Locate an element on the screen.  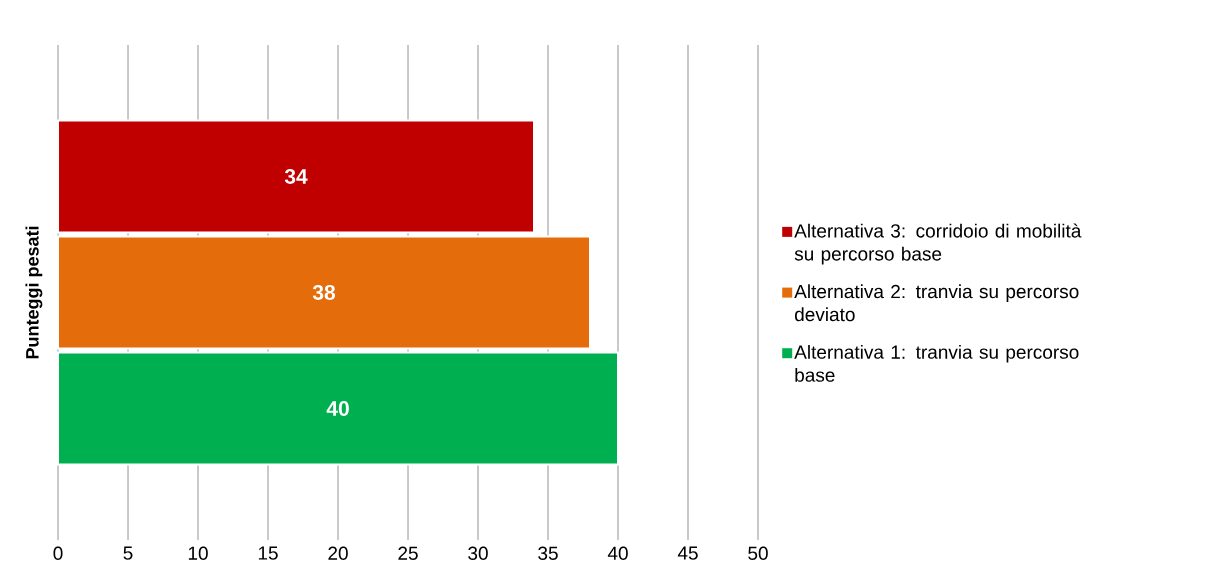
x-tick-label: 45 is located at coordinates (687, 553).